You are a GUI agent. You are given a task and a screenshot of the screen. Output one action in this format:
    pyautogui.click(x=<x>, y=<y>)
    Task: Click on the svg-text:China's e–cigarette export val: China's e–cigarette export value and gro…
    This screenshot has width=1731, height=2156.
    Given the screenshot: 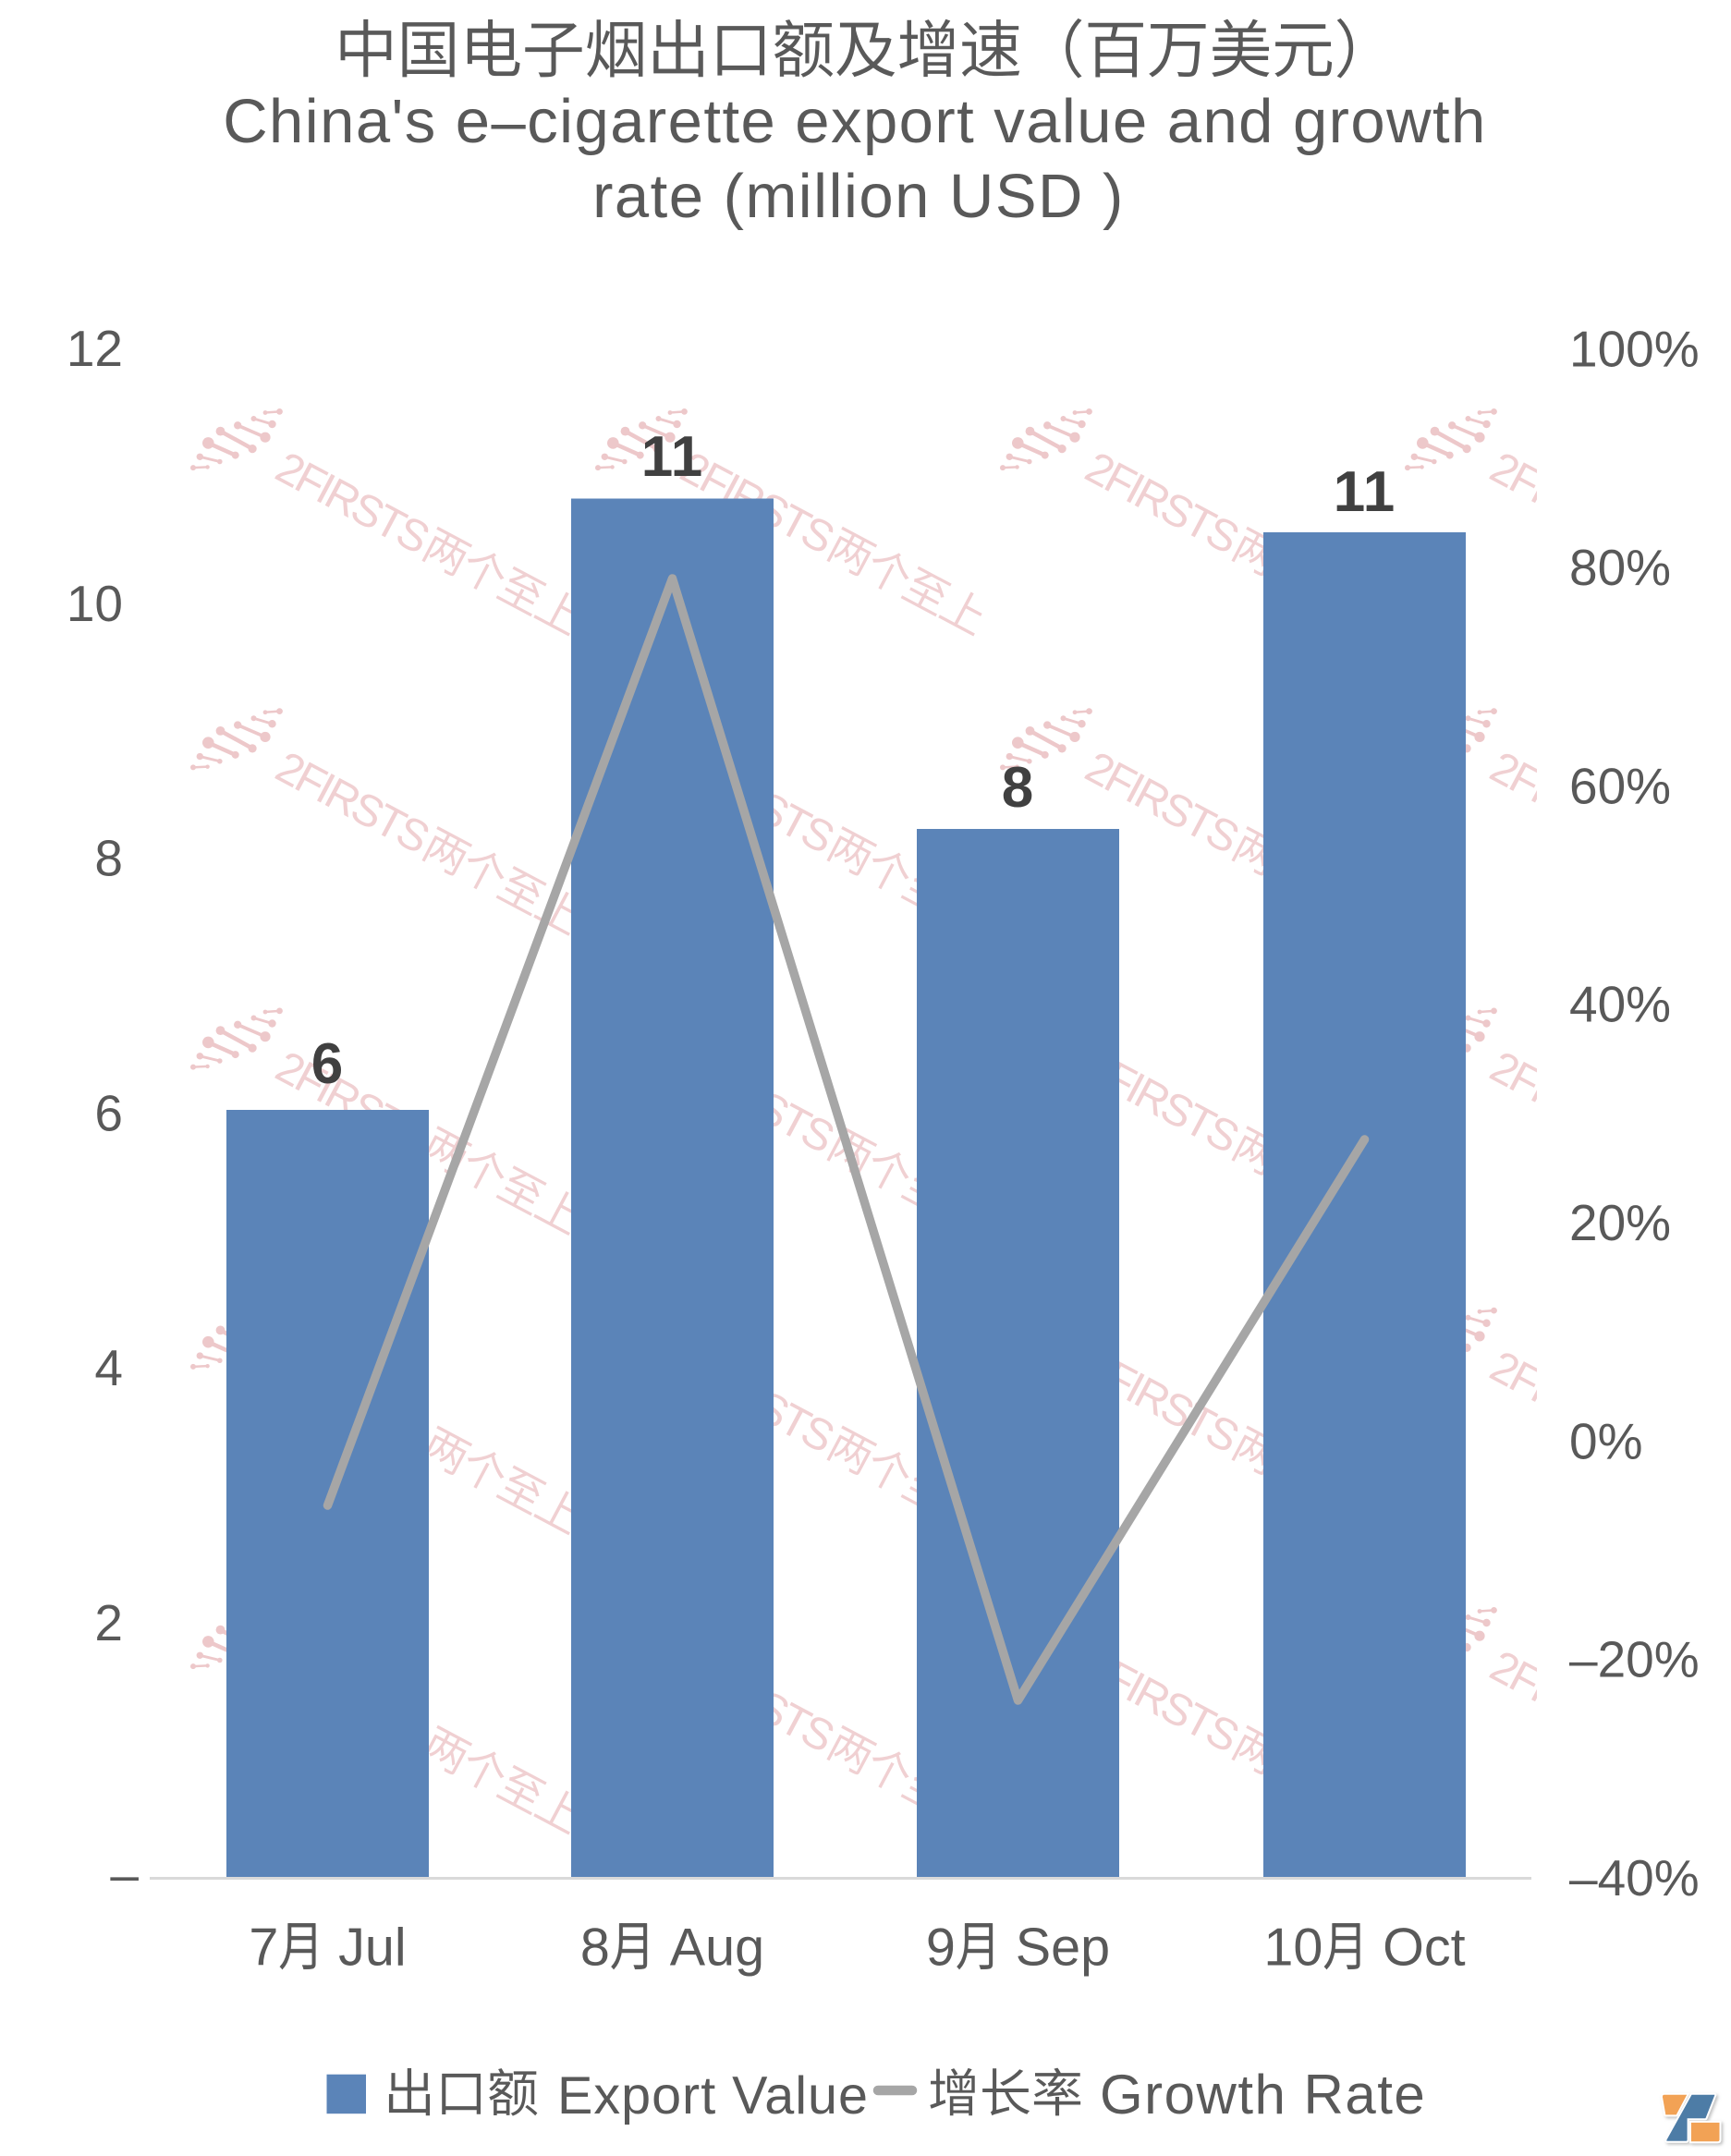 What is the action you would take?
    pyautogui.click(x=855, y=121)
    